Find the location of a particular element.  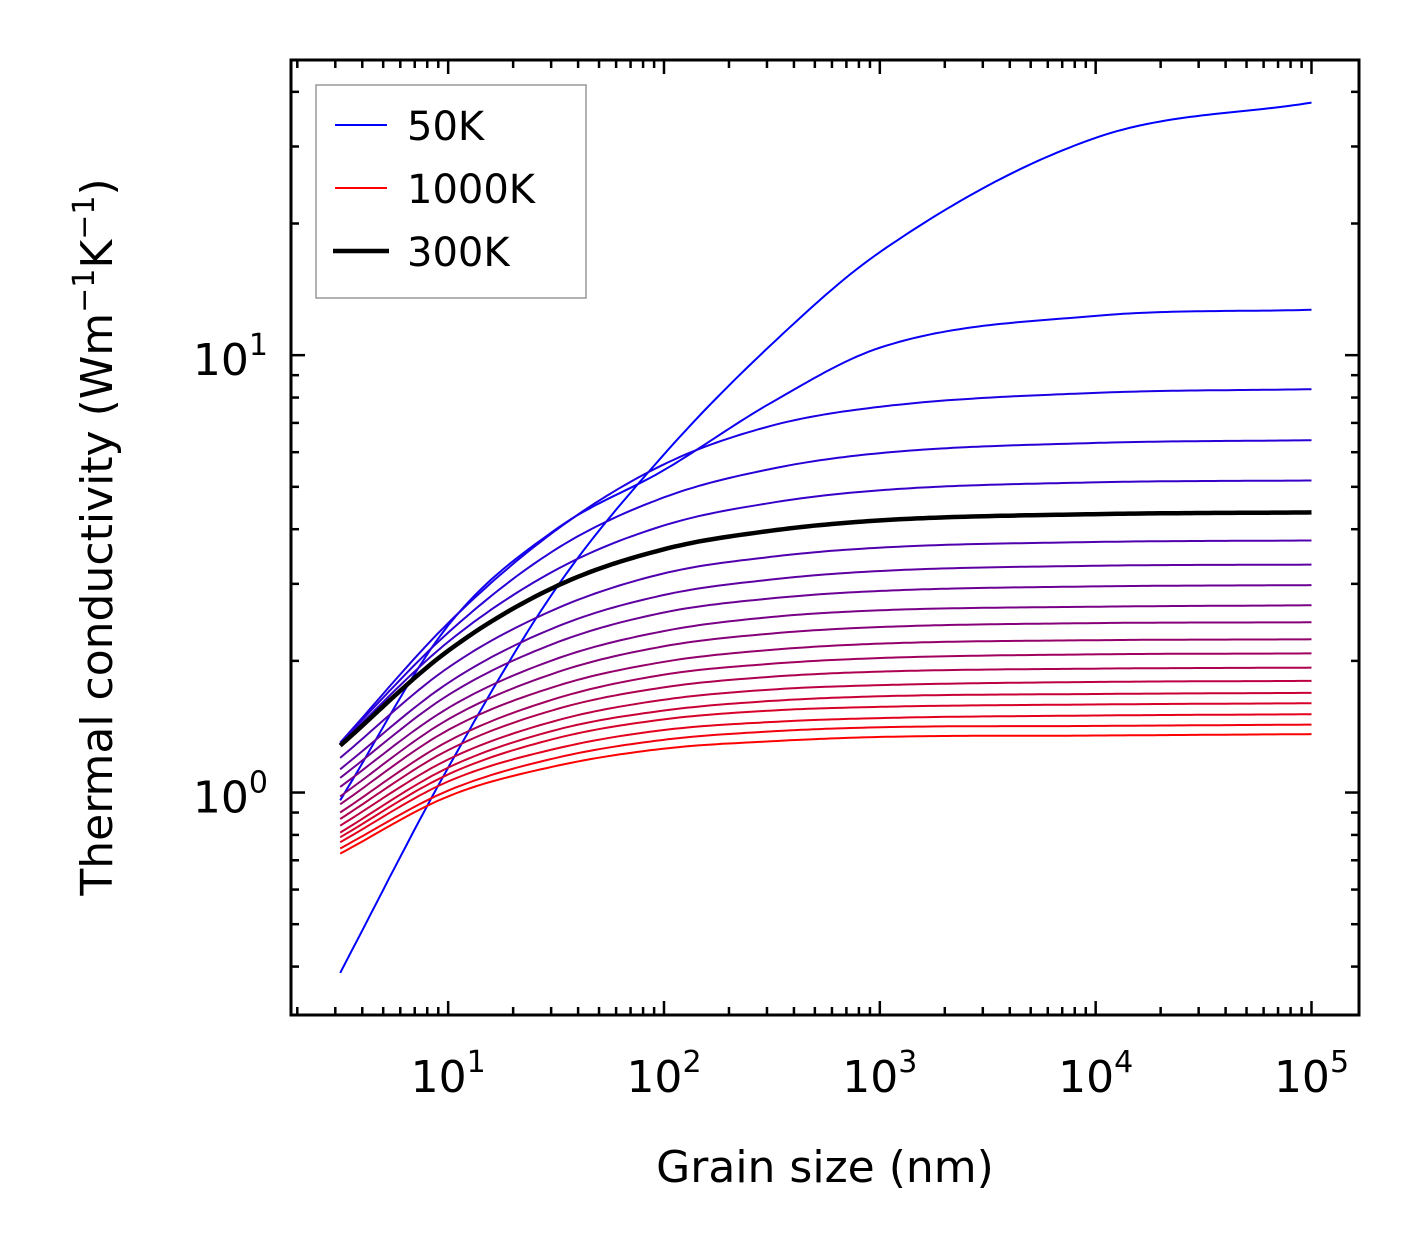

y-axis-title: Thermal conductivity (Wm−1K−1) is located at coordinates (95, 537).